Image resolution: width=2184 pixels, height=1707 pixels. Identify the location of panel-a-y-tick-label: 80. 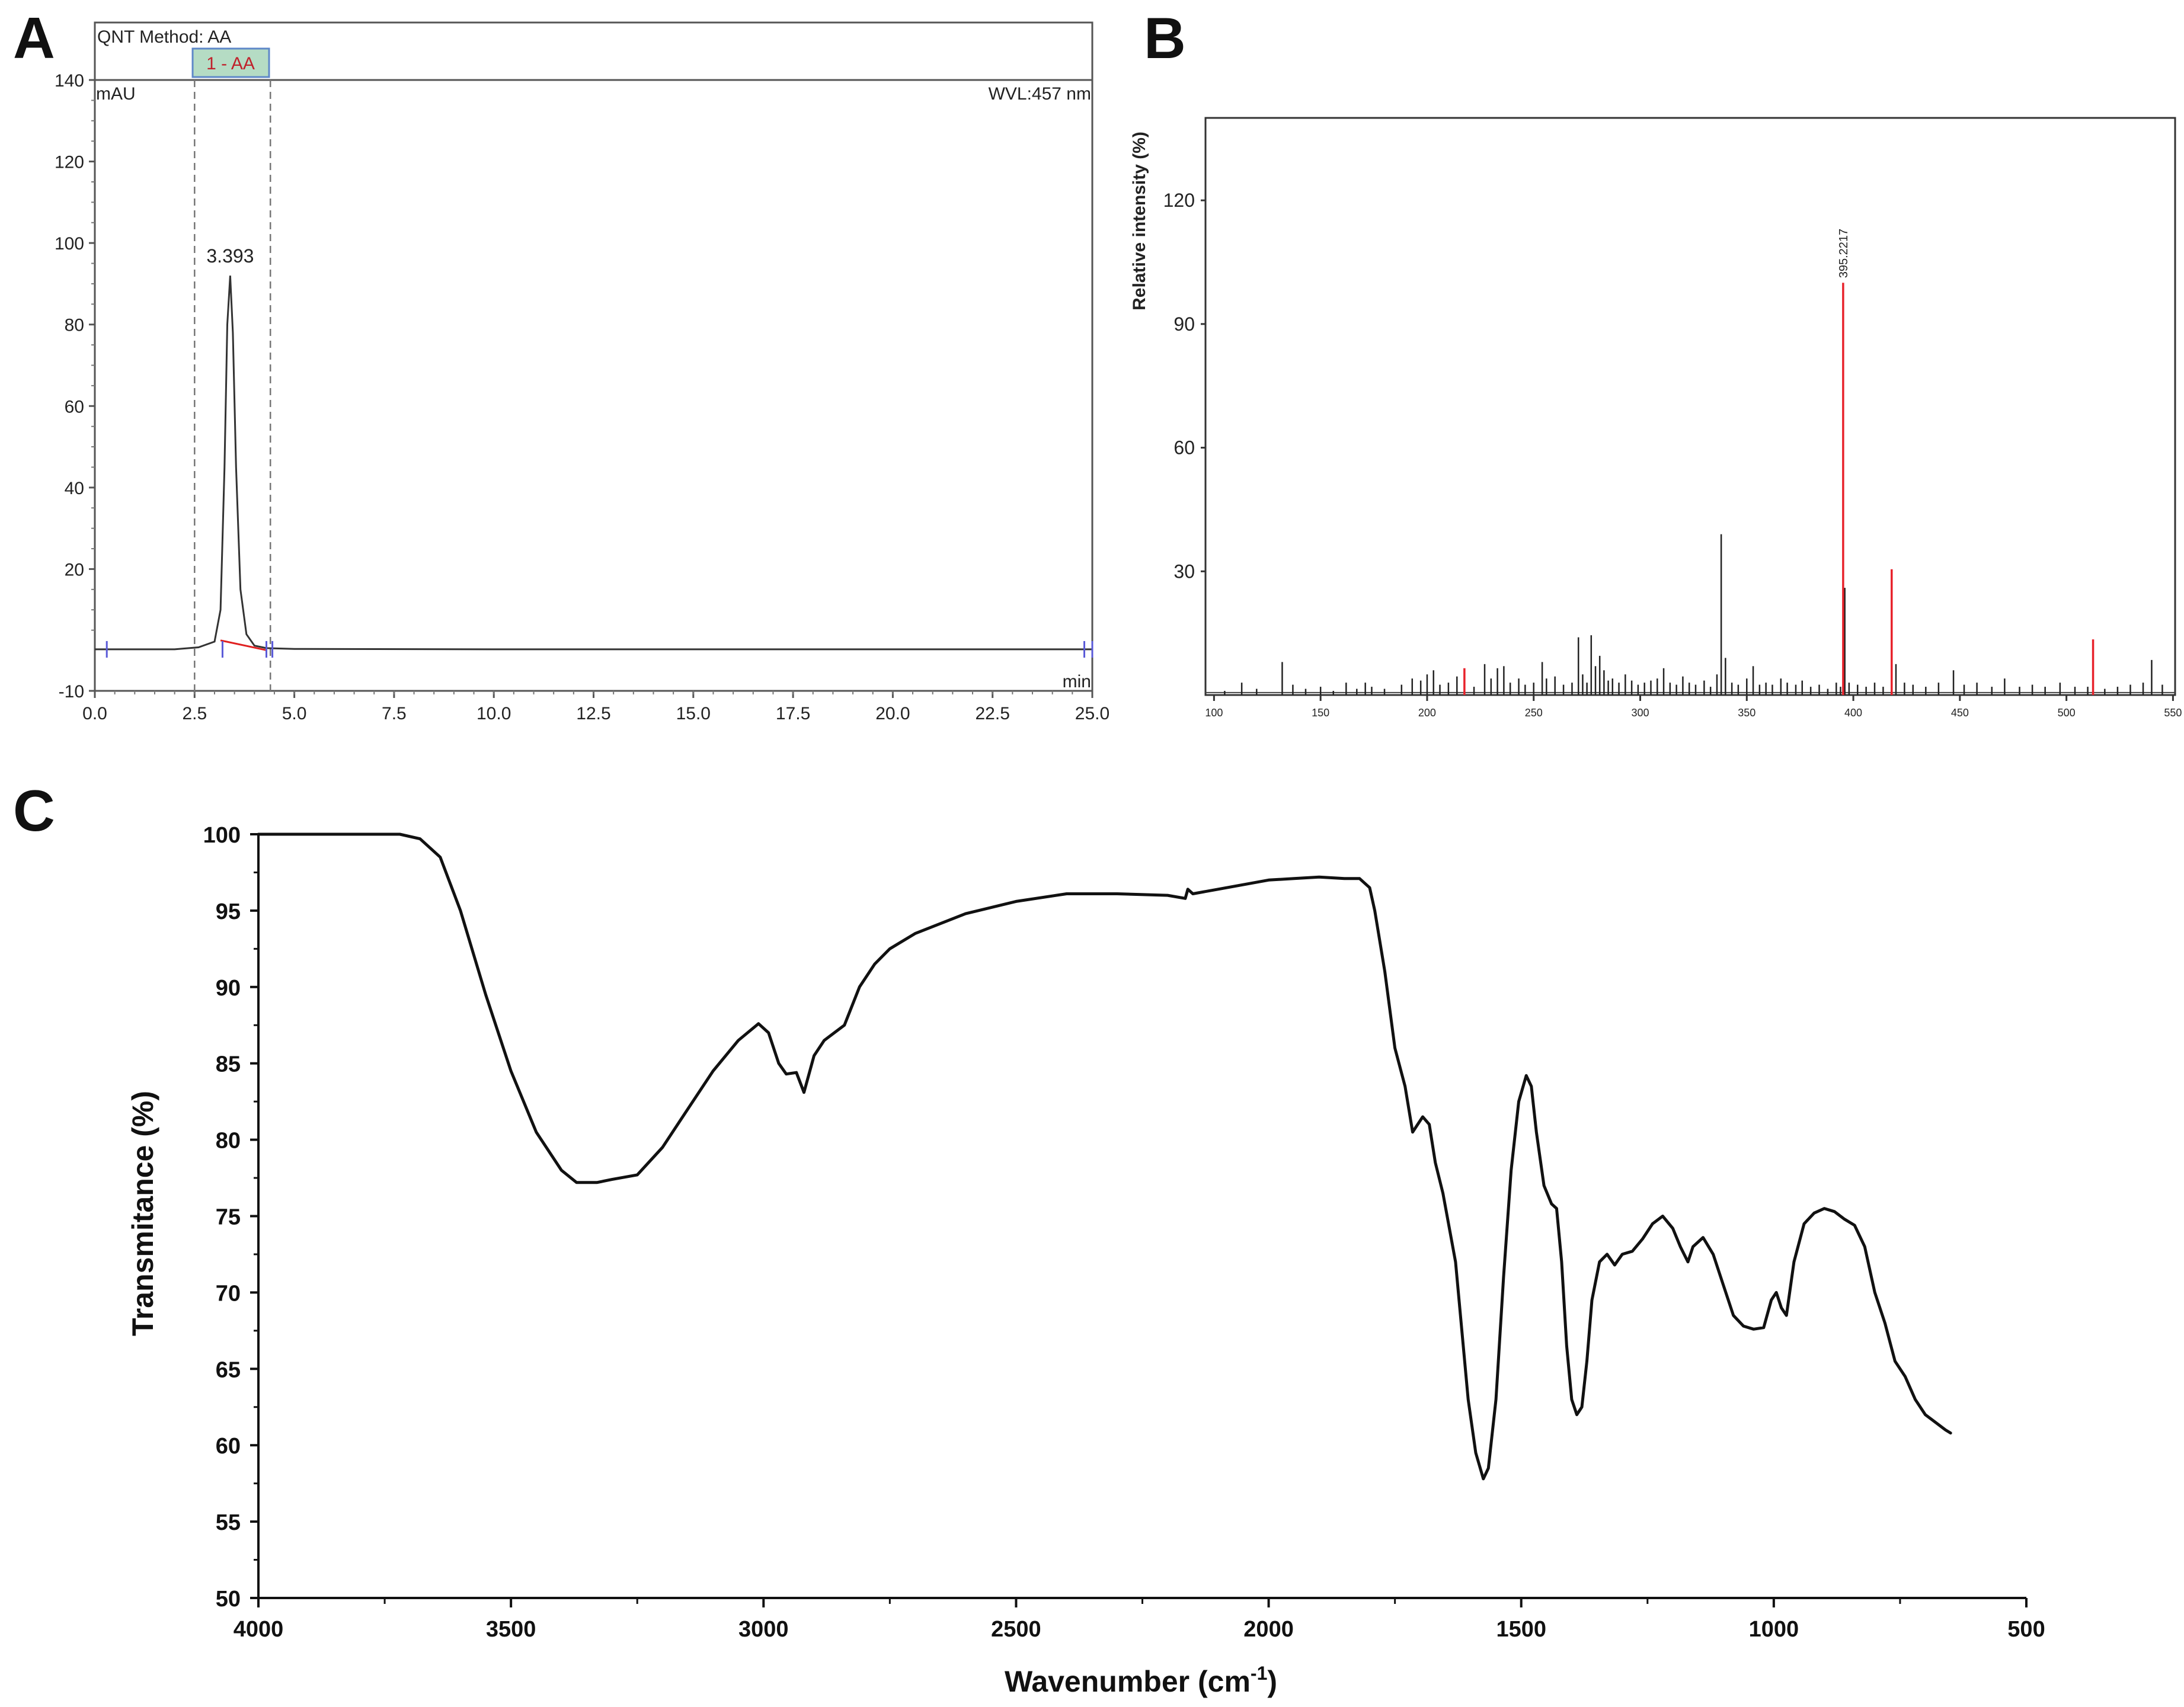
(75, 325).